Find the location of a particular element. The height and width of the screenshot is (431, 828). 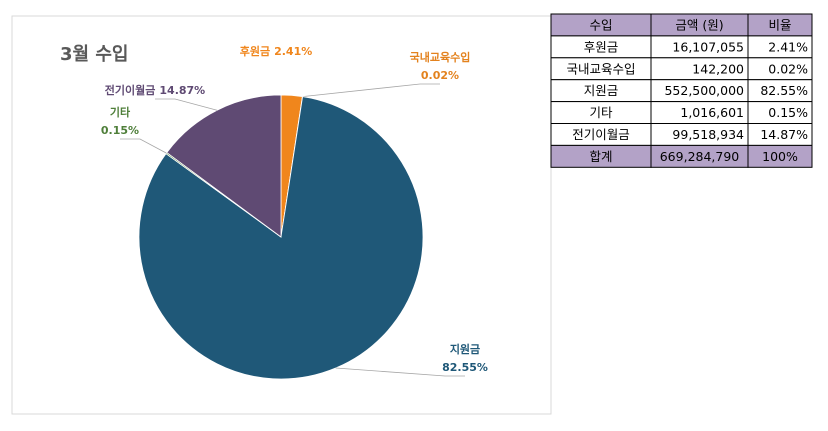

cell-text: 1,016,601 is located at coordinates (712, 112).